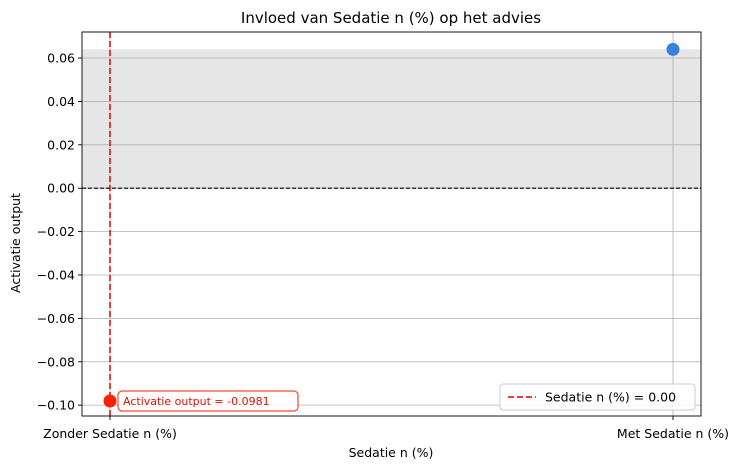  Describe the element at coordinates (56, 405) in the screenshot. I see `y-tick-label: −0.10` at that location.